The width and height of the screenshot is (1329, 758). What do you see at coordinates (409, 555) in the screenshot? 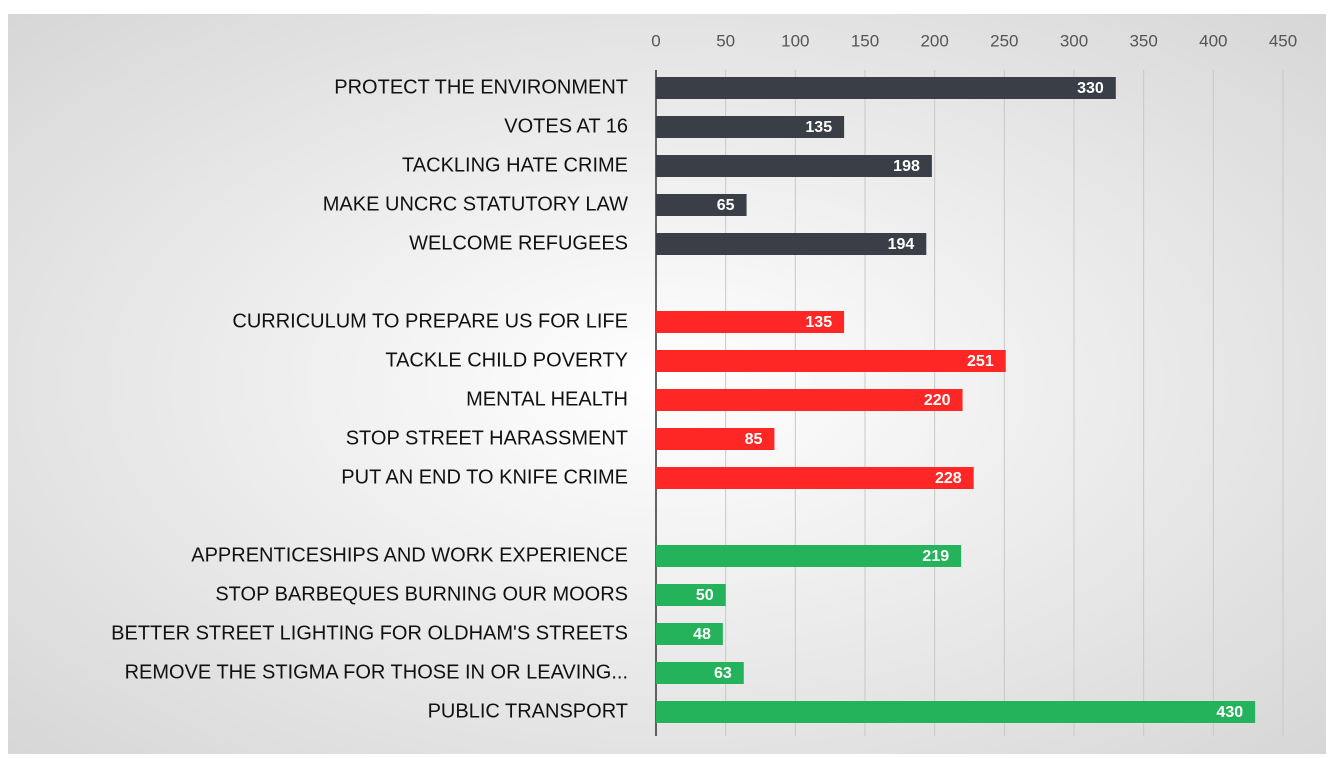
I see `y-tick-label: APPRENTICESHIPS AND WORK EXPERIENCE` at bounding box center [409, 555].